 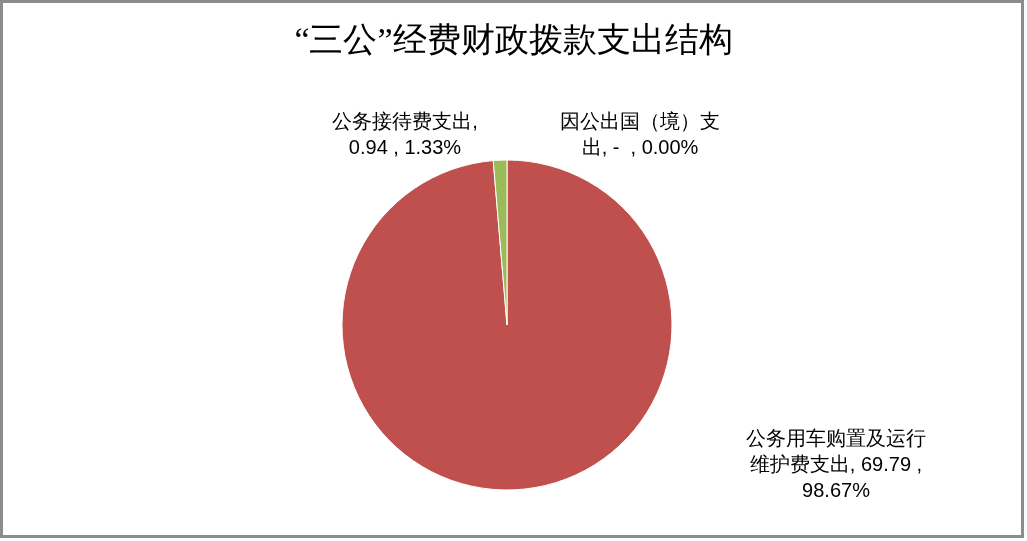 What do you see at coordinates (405, 134) in the screenshot?
I see `slice-label: 公务接待费支出, 0.94 , 1.33%` at bounding box center [405, 134].